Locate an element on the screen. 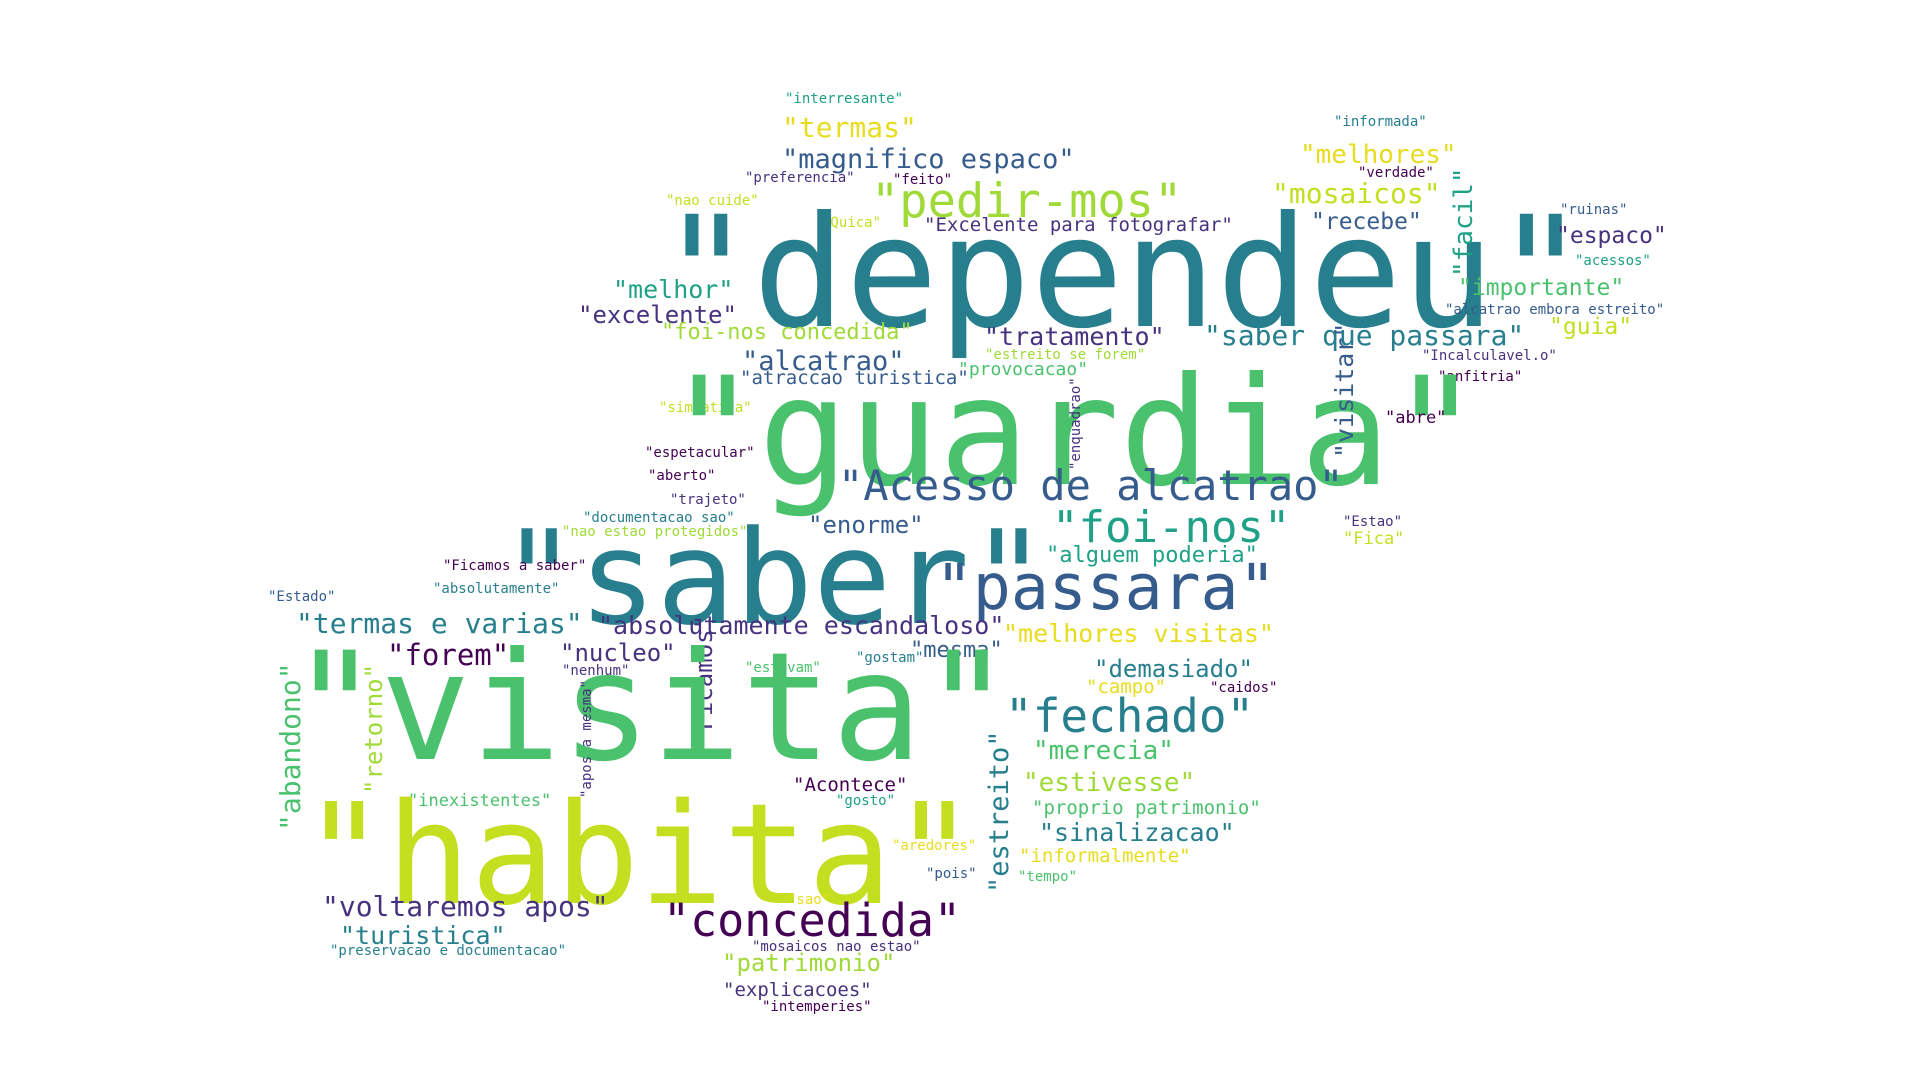 The width and height of the screenshot is (1920, 1080). word-trajeto: "trajeto" is located at coordinates (708, 500).